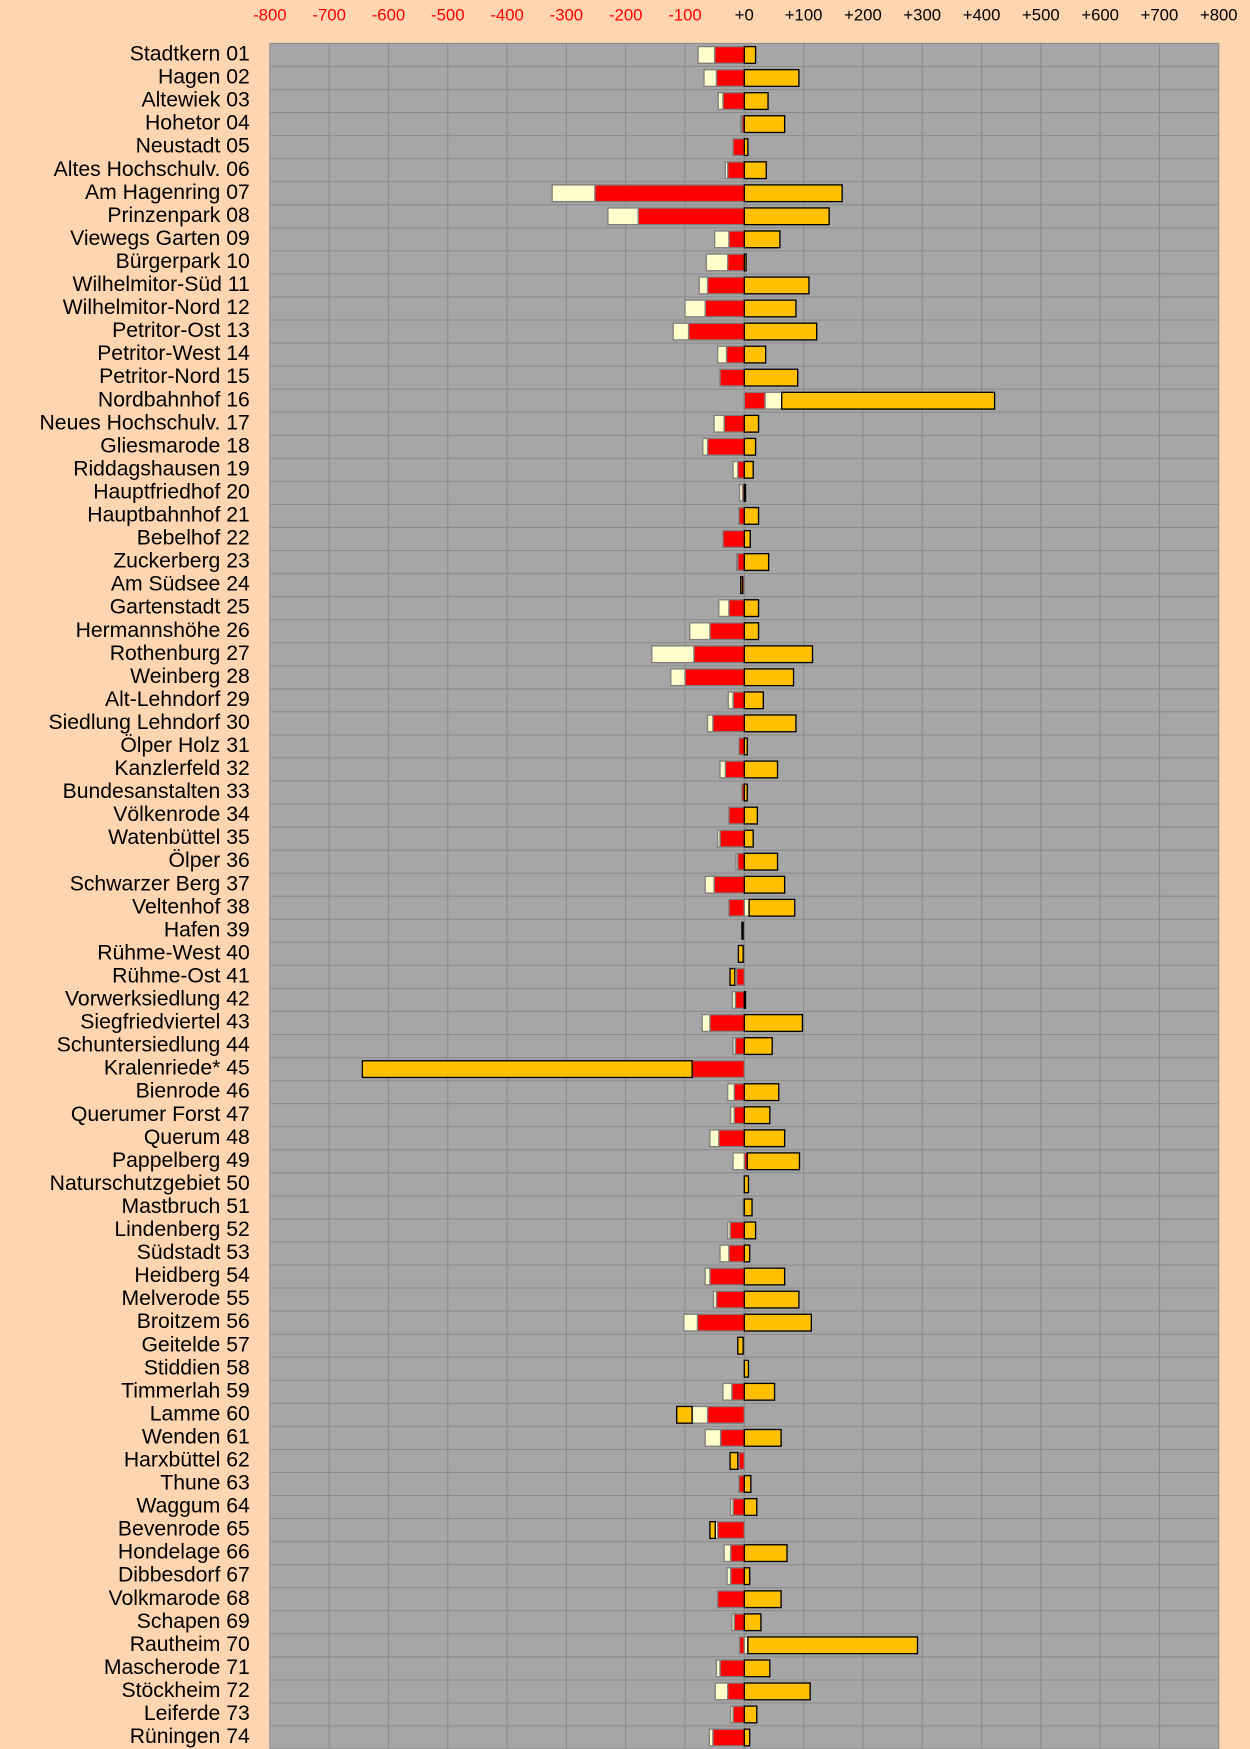  I want to click on category-label: Nordbahnhof 16, so click(174, 399).